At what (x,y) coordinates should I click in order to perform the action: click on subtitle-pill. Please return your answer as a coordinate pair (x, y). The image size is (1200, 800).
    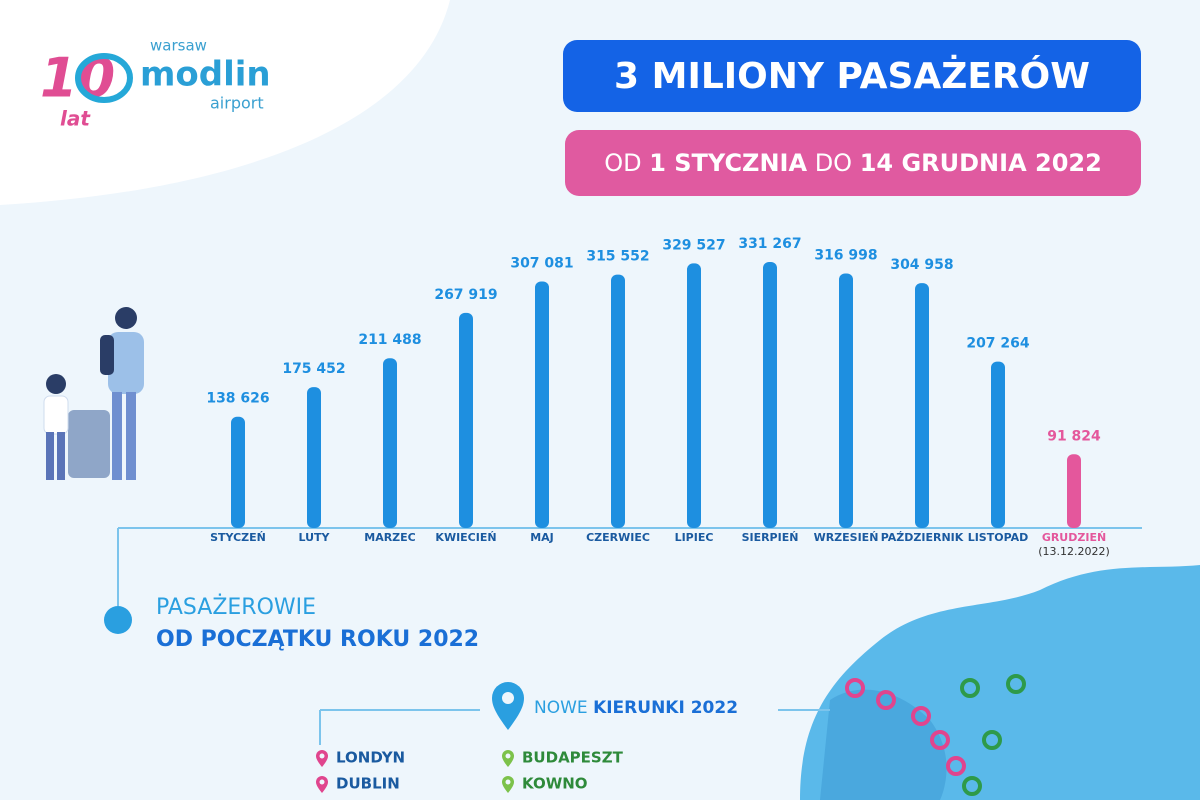
    Looking at the image, I should click on (853, 163).